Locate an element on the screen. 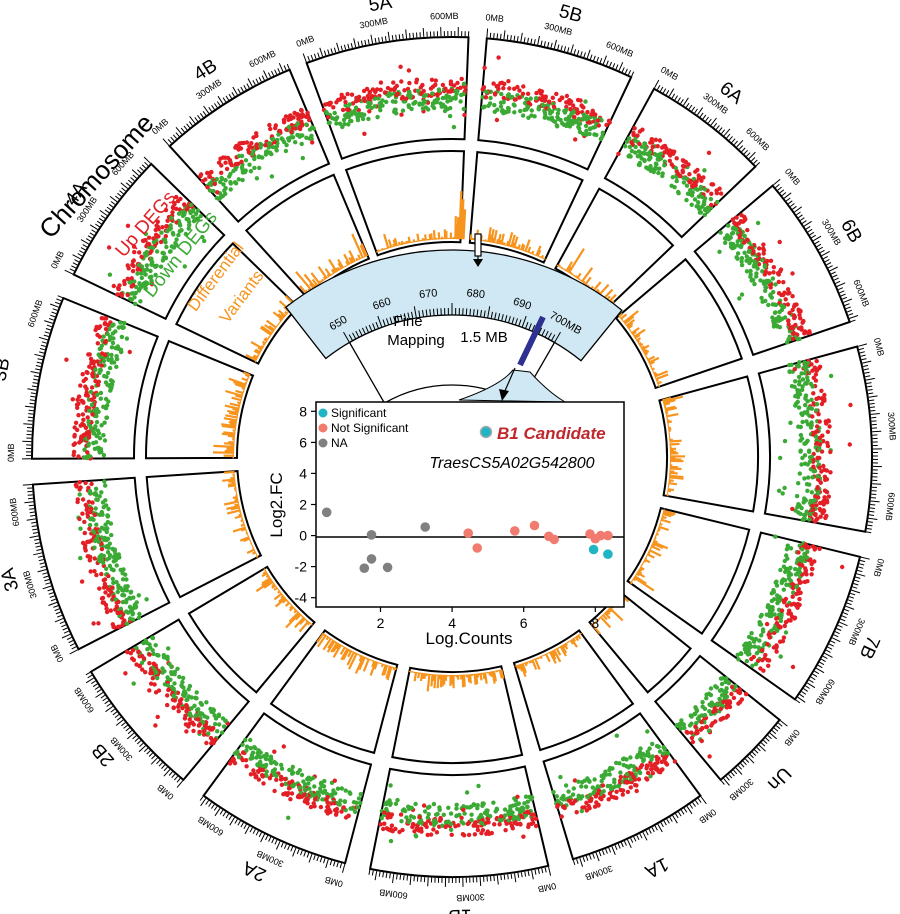 Image resolution: width=900 pixels, height=914 pixels. deg-band-1b is located at coordinates (459, 821).